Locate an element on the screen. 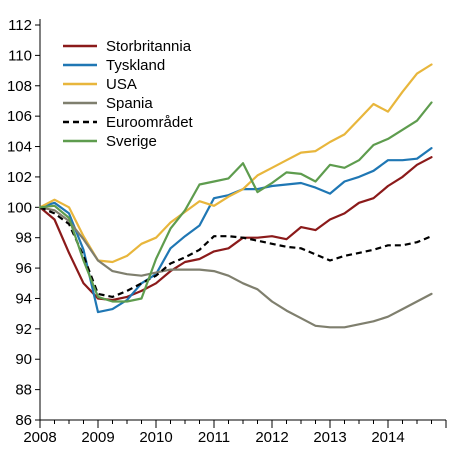 This screenshot has width=450, height=465. x-tick-label: 2011 is located at coordinates (214, 437).